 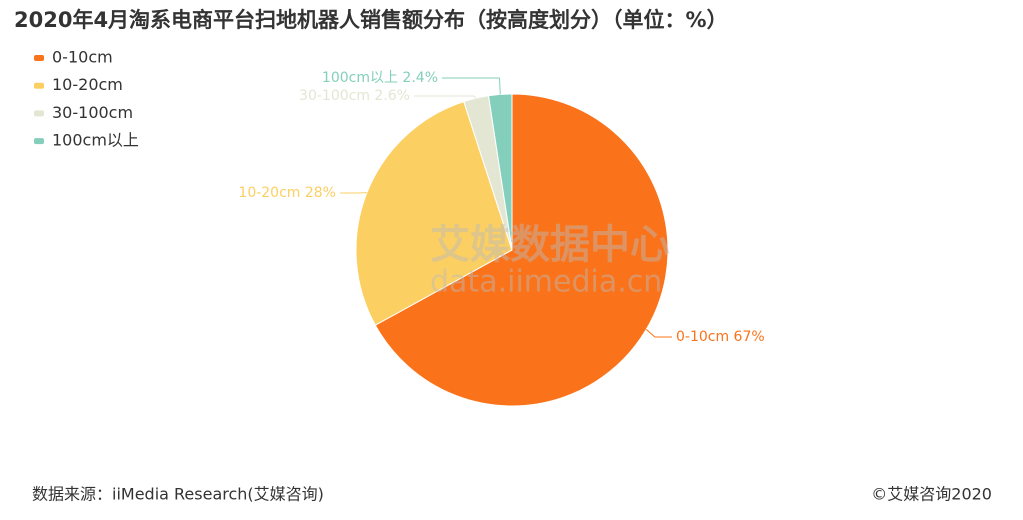 I want to click on data-label: 10-20cm 28%, so click(x=287, y=193).